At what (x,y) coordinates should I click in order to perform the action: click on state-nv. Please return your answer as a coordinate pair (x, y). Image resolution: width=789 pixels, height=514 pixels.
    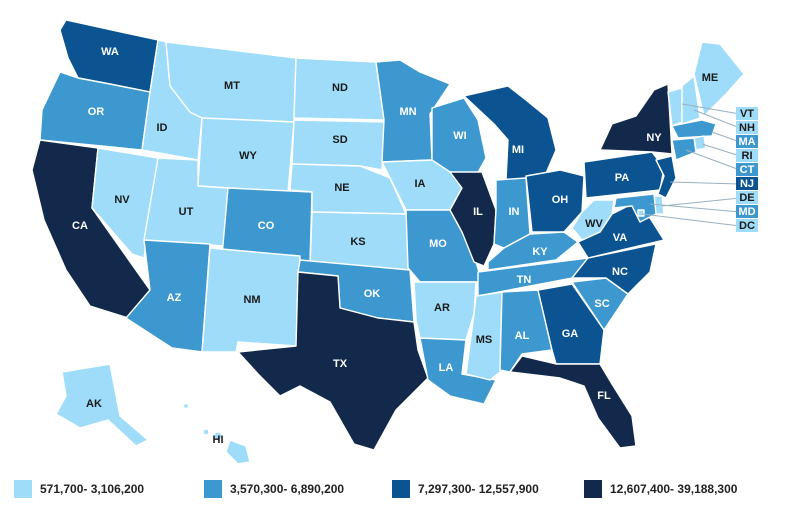
    Looking at the image, I should click on (125, 203).